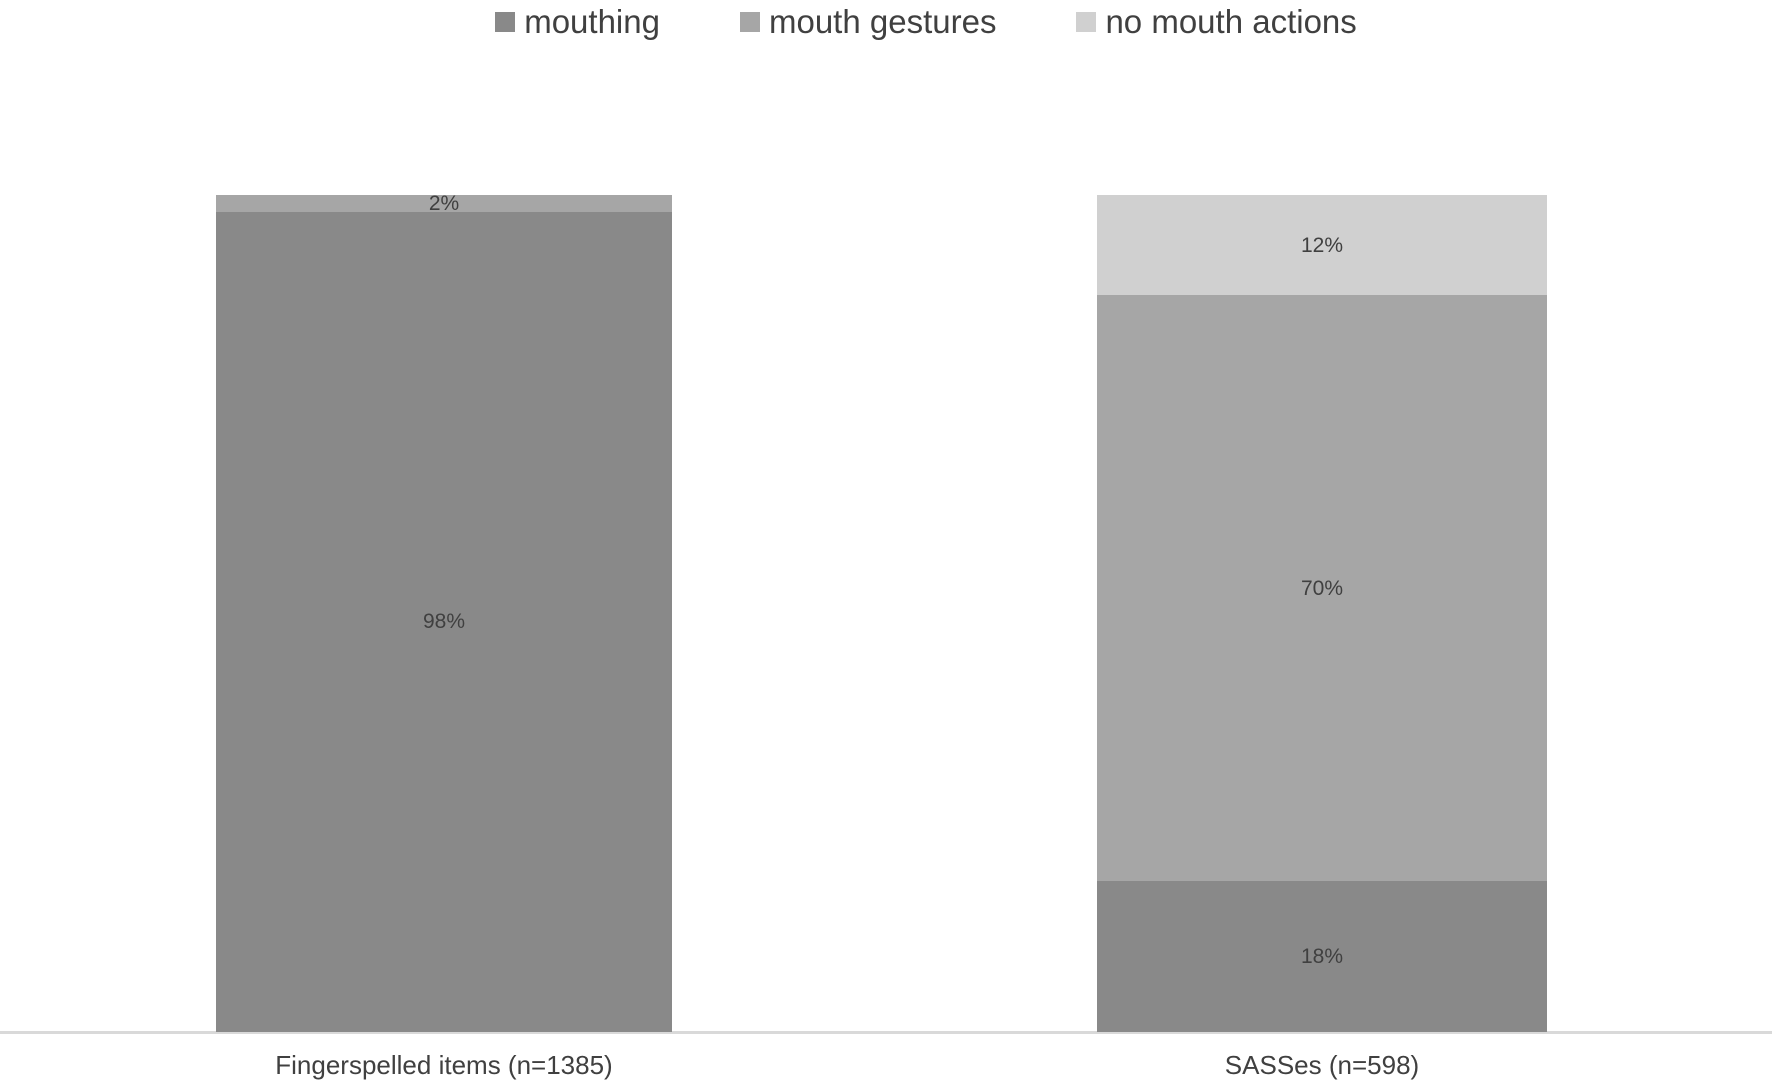  I want to click on segment-value-label: 18%, so click(1322, 957).